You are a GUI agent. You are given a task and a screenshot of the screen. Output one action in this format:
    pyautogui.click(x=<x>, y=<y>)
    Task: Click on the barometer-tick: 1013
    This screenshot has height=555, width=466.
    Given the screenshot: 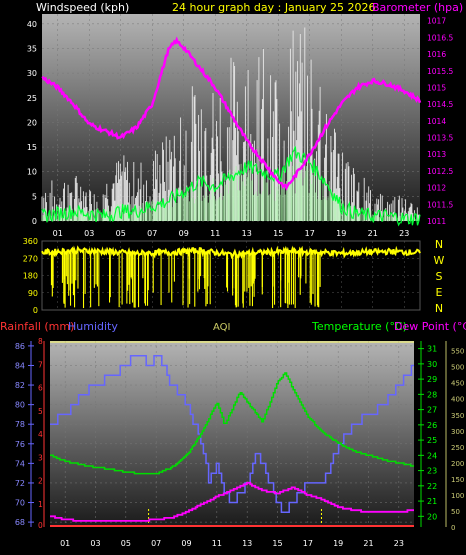 What is the action you would take?
    pyautogui.click(x=436, y=154)
    